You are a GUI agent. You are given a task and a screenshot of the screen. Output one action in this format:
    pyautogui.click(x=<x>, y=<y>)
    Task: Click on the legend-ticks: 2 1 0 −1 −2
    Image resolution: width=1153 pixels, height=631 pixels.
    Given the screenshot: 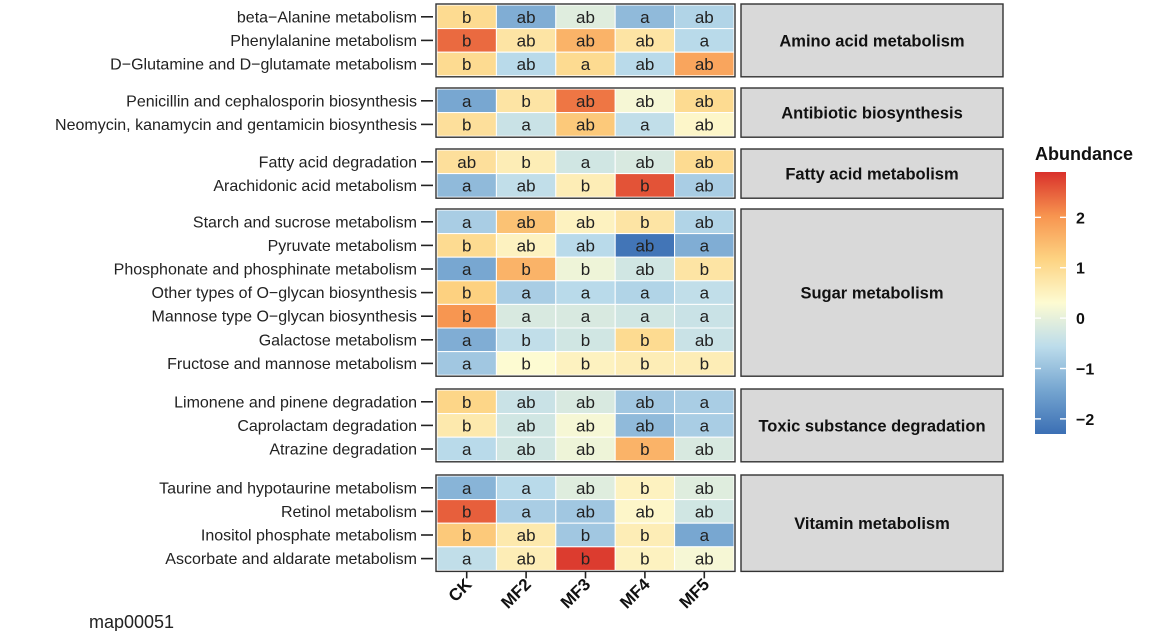 What is the action you would take?
    pyautogui.click(x=1064, y=319)
    